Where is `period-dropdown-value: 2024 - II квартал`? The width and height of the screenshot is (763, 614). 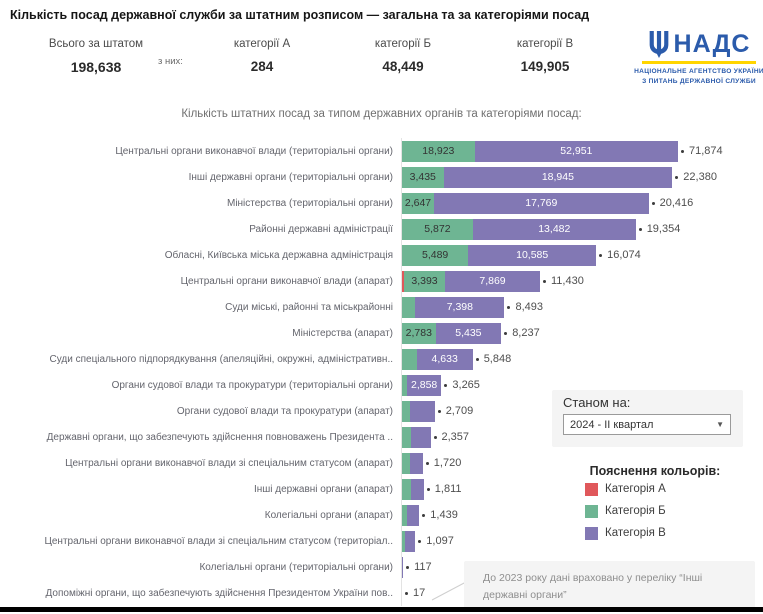 period-dropdown-value: 2024 - II квартал is located at coordinates (612, 424).